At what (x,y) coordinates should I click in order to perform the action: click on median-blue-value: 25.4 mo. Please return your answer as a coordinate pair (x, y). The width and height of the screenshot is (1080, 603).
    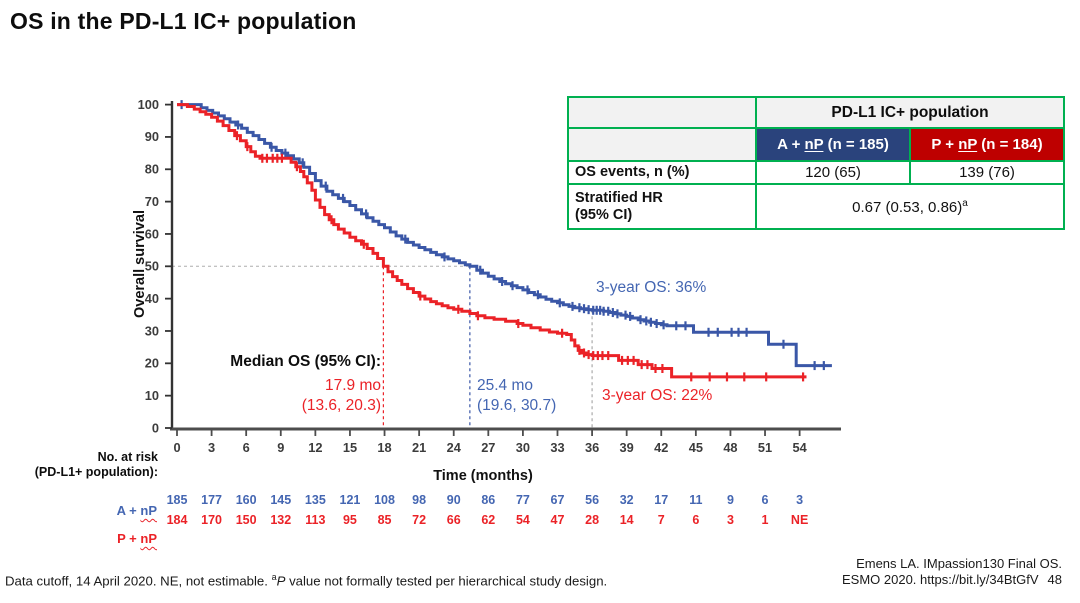
    Looking at the image, I should click on (505, 385).